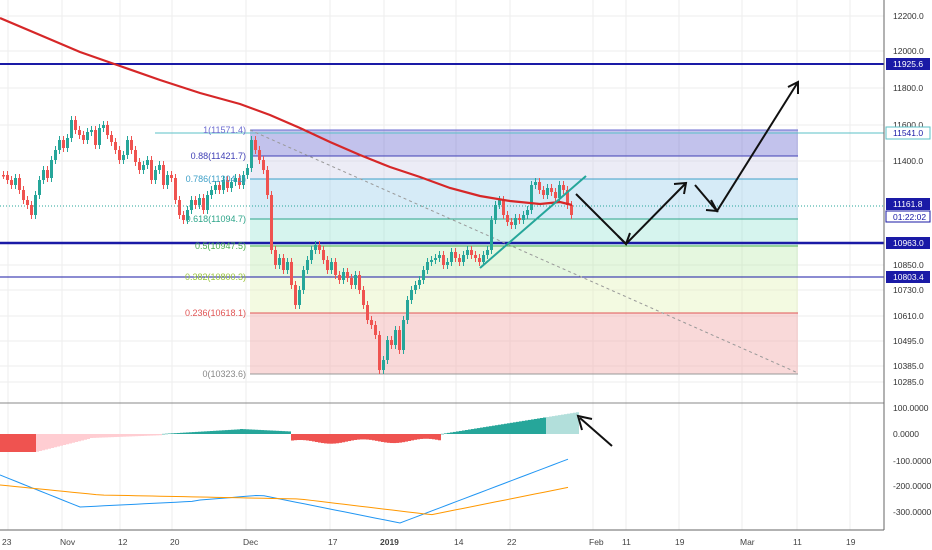 This screenshot has width=932, height=550. Describe the element at coordinates (596, 542) in the screenshot. I see `date-tick-label: Feb` at that location.